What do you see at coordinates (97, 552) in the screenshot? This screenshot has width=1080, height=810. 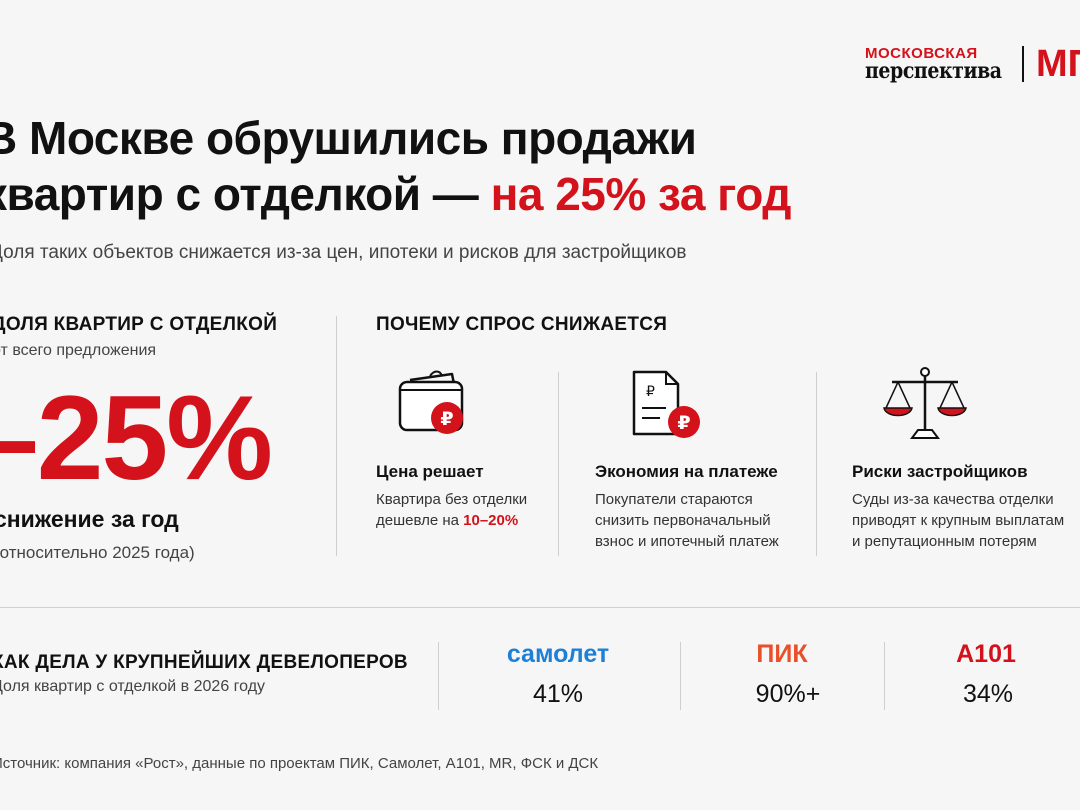 I see `share-relative: (относительно 2025 года)` at bounding box center [97, 552].